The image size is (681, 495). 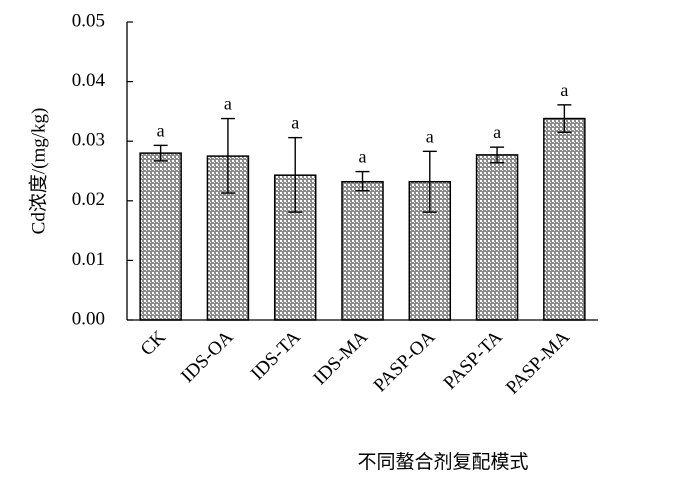 I want to click on bar-pasp-ta, so click(x=497, y=237).